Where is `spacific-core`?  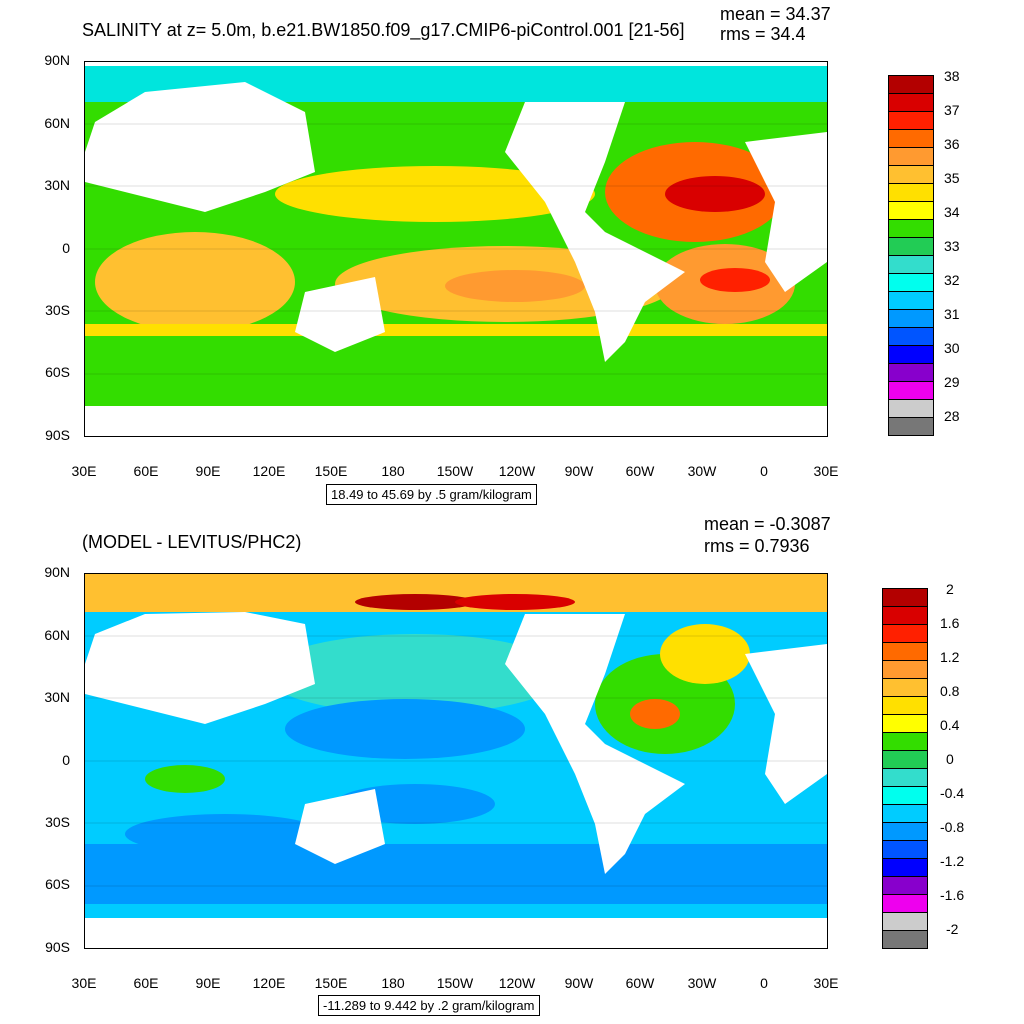
spacific-core is located at coordinates (515, 286).